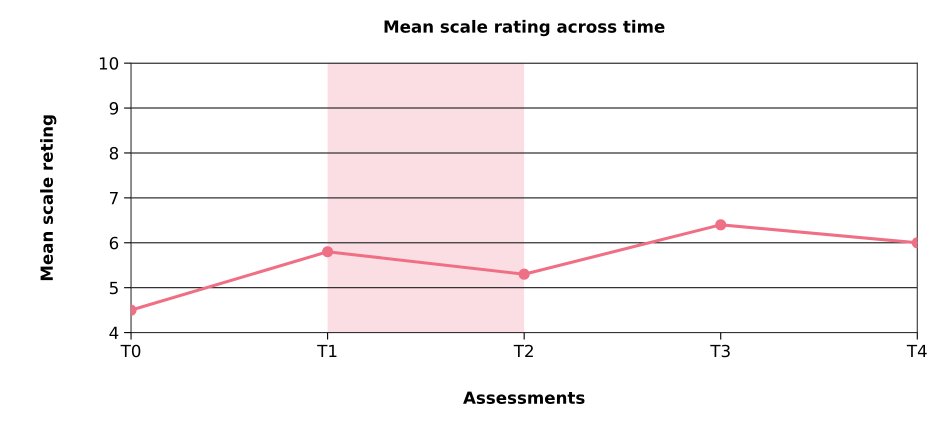  What do you see at coordinates (113, 332) in the screenshot?
I see `y-tick-label: 4` at bounding box center [113, 332].